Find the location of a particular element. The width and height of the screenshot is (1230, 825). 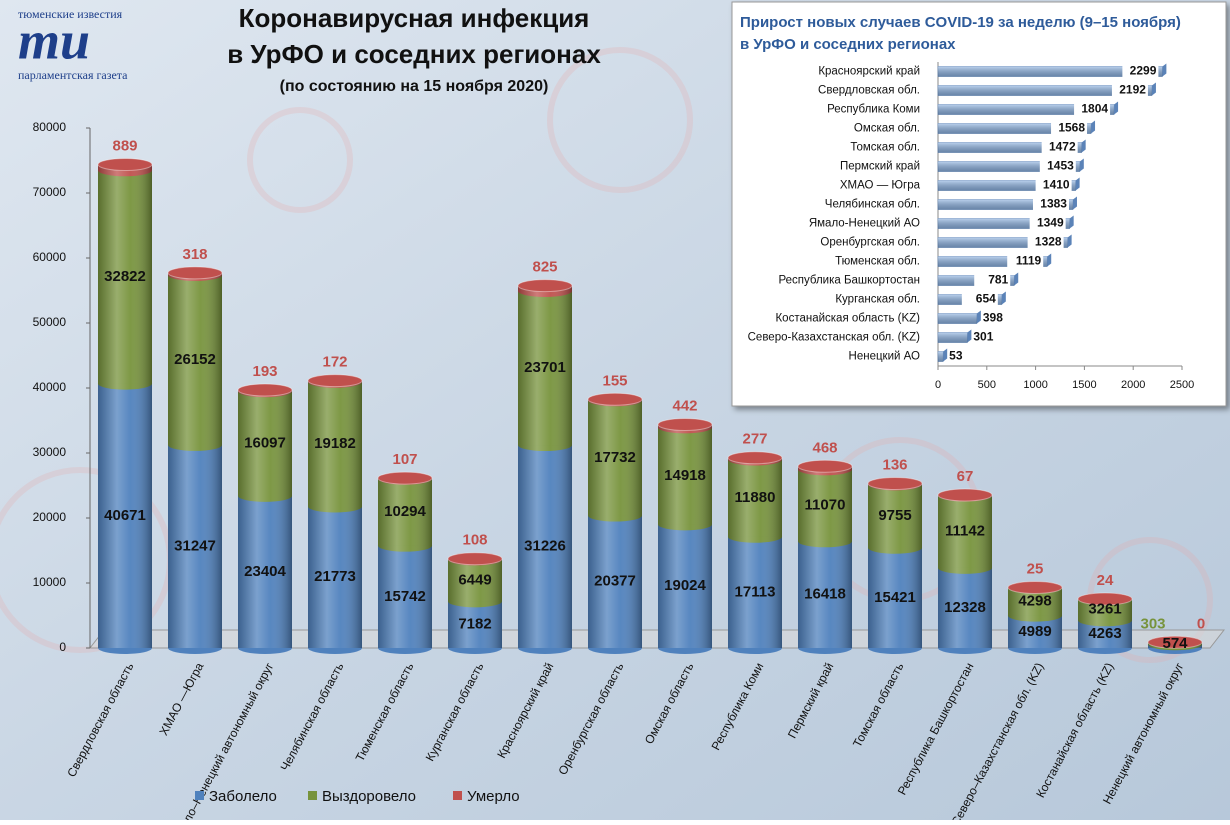

y-tick-label: Томская обл. is located at coordinates (885, 148).